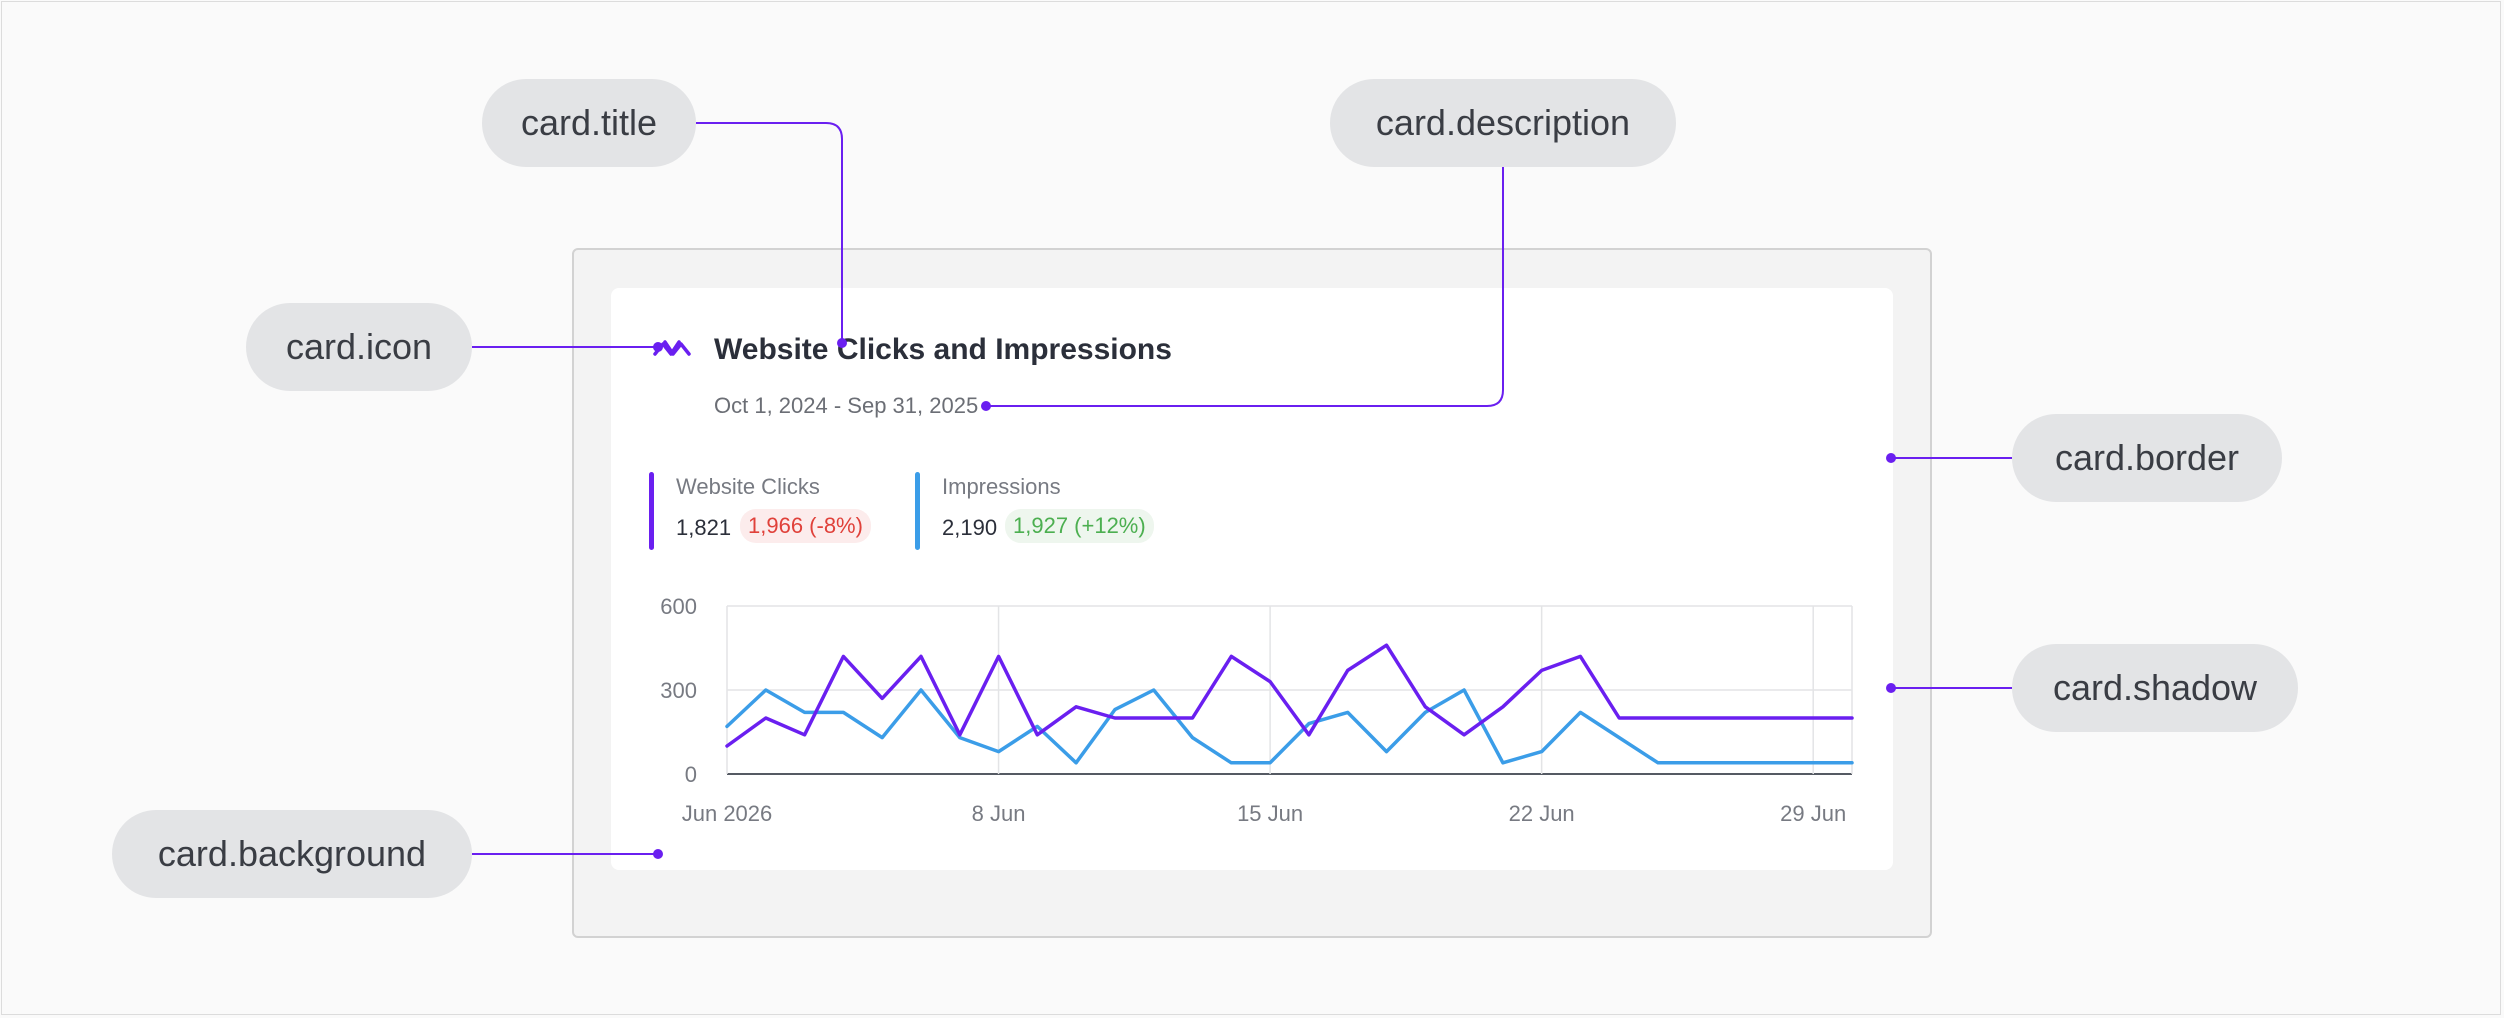 This screenshot has width=2504, height=1018. I want to click on tag-card-icon: card.icon, so click(359, 347).